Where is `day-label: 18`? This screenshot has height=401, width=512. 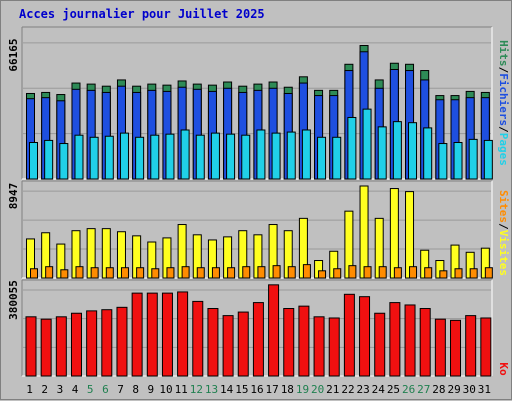 day-label: 18 is located at coordinates (287, 389).